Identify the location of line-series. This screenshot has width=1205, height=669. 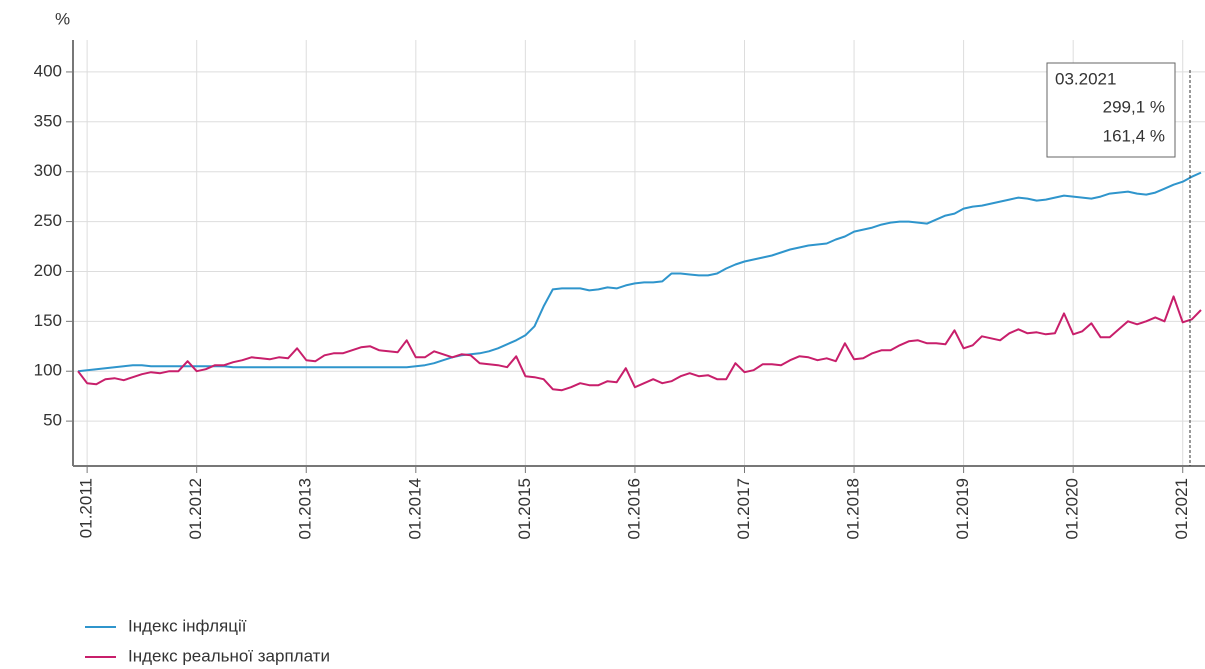
(639, 343).